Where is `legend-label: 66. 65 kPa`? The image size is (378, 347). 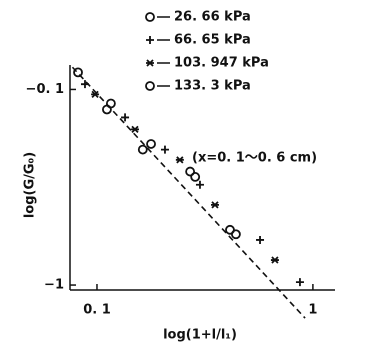
legend-label: 66. 65 kPa is located at coordinates (212, 40).